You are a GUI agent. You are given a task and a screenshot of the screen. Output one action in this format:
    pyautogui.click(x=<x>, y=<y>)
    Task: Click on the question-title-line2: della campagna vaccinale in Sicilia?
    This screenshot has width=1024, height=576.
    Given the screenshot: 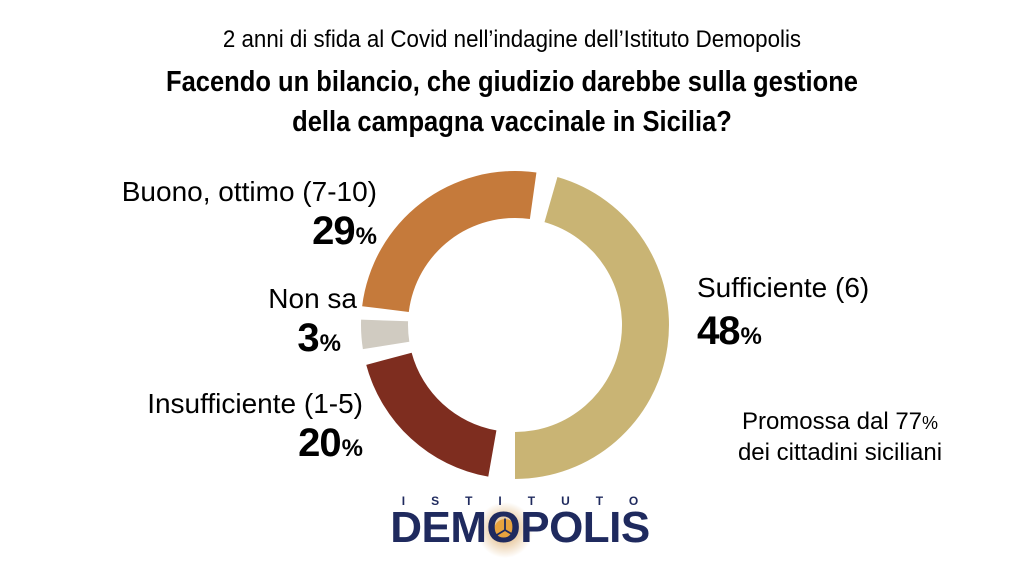 What is the action you would take?
    pyautogui.click(x=512, y=122)
    